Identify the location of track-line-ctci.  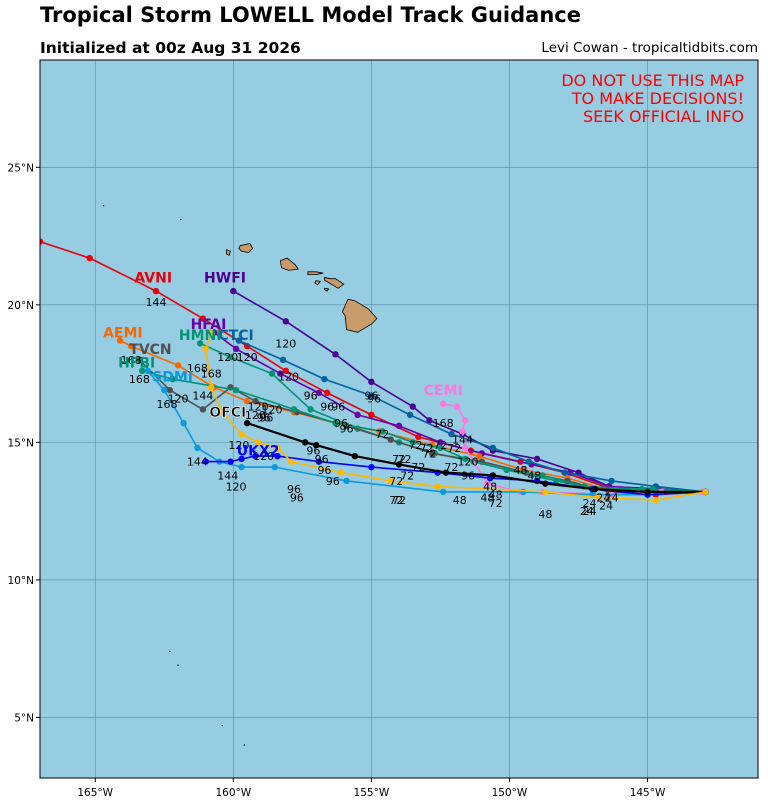
(472, 416).